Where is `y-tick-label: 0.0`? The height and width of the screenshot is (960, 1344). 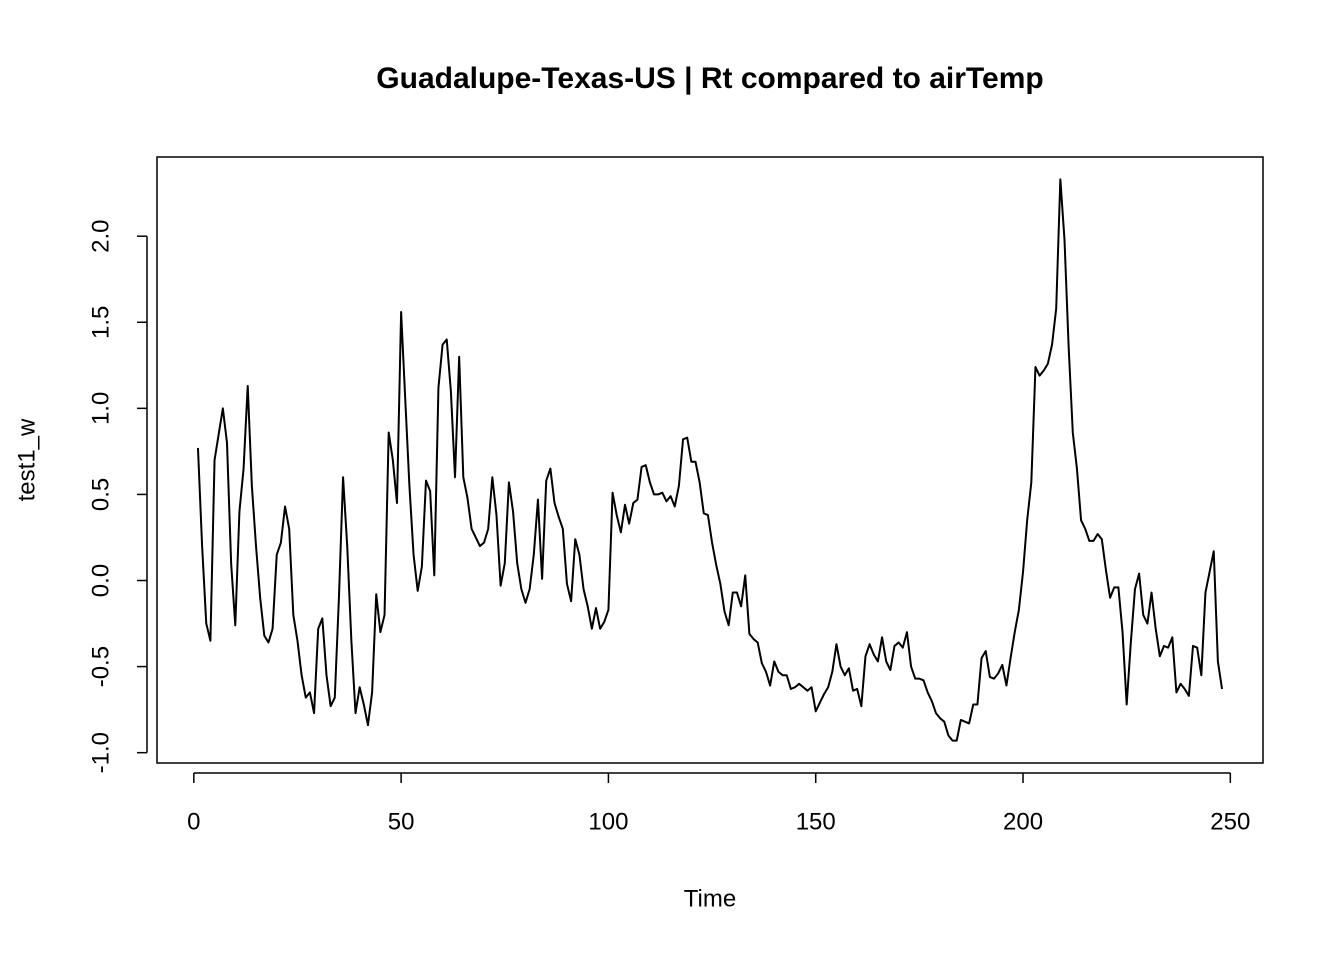
y-tick-label: 0.0 is located at coordinates (100, 580).